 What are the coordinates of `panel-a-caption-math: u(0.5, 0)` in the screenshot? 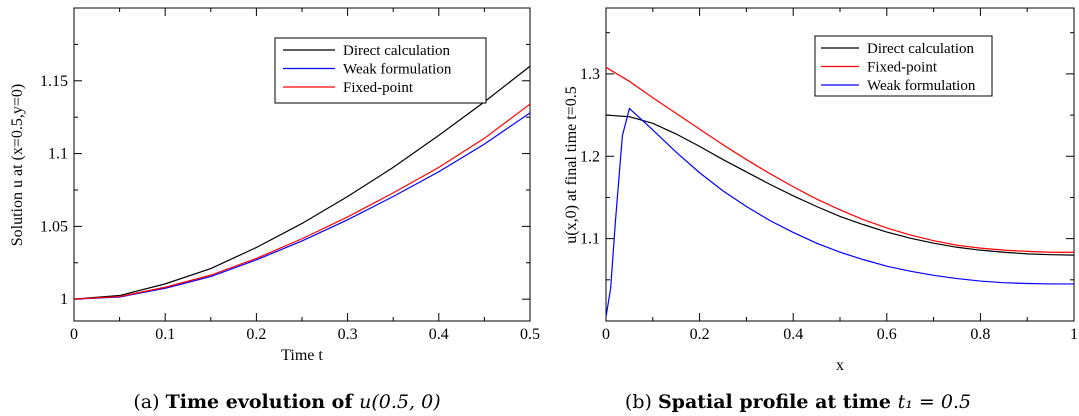 It's located at (399, 402).